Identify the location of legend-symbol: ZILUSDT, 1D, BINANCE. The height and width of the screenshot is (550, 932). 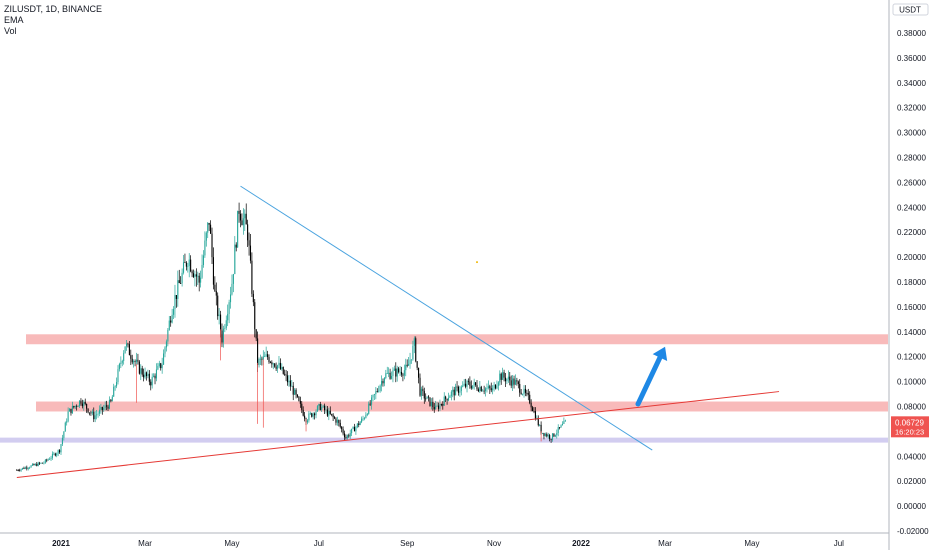
(53, 9).